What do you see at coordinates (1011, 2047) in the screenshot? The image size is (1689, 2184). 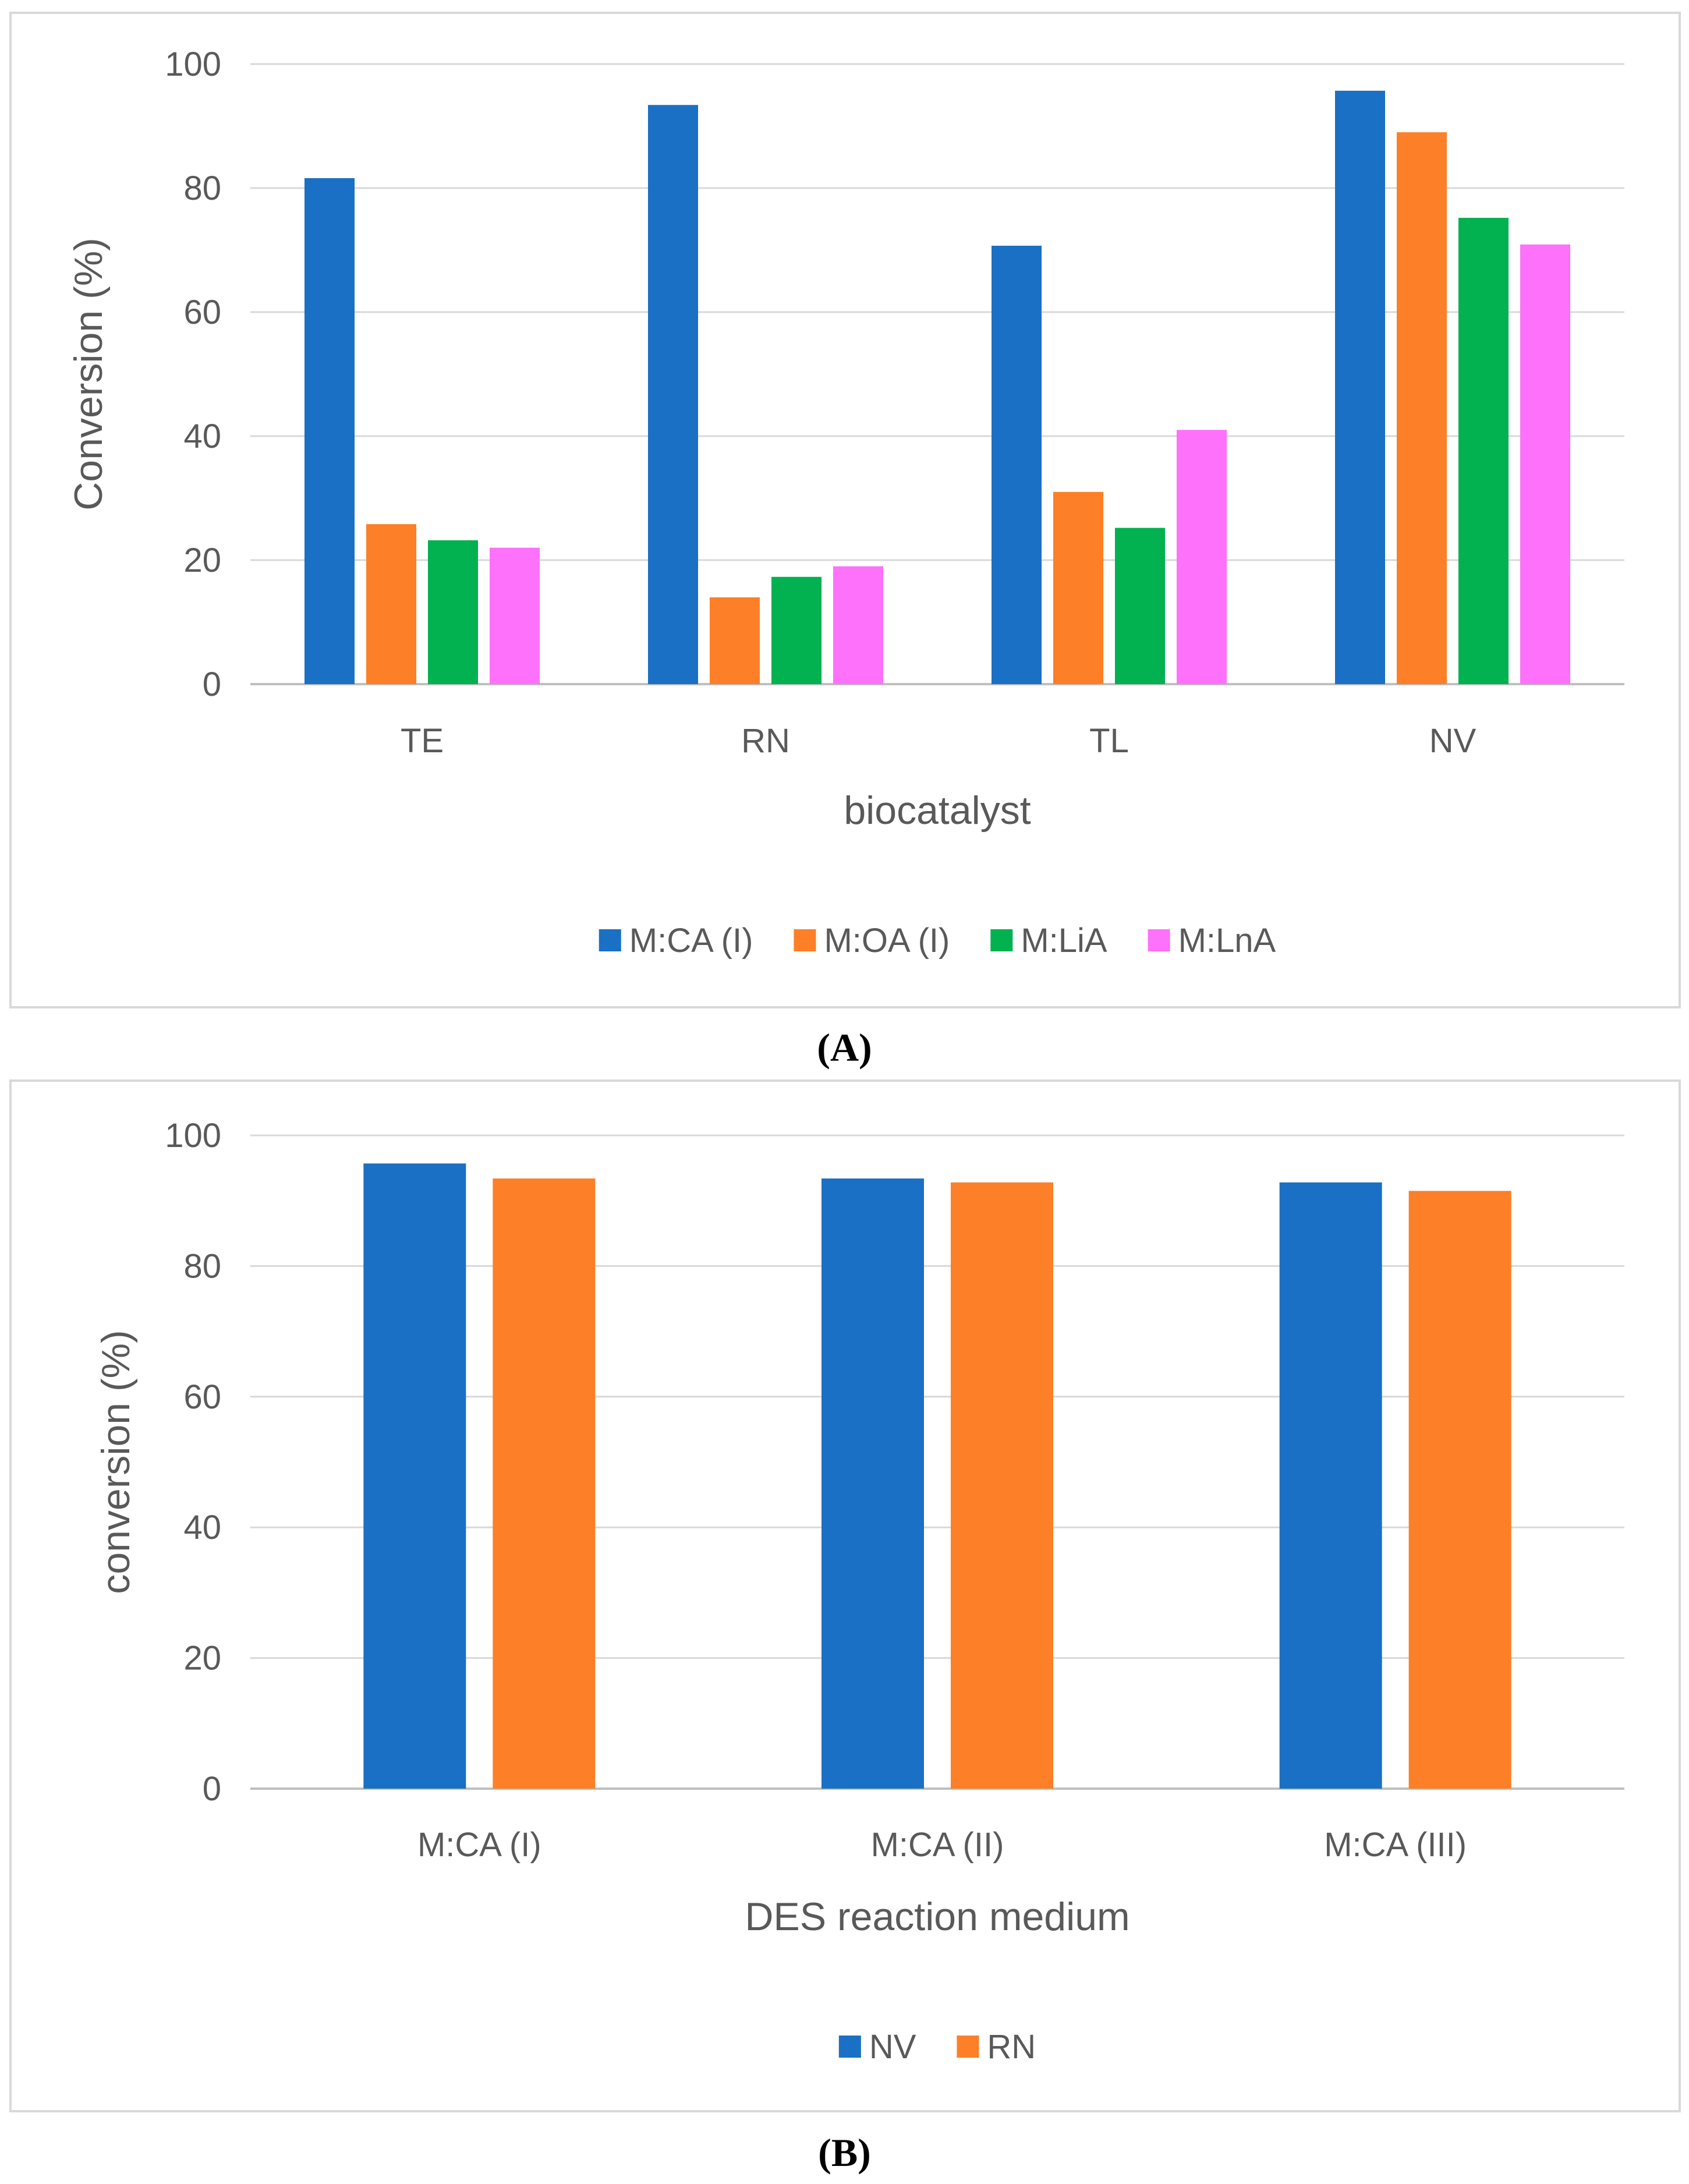 I see `legend-label: RN` at bounding box center [1011, 2047].